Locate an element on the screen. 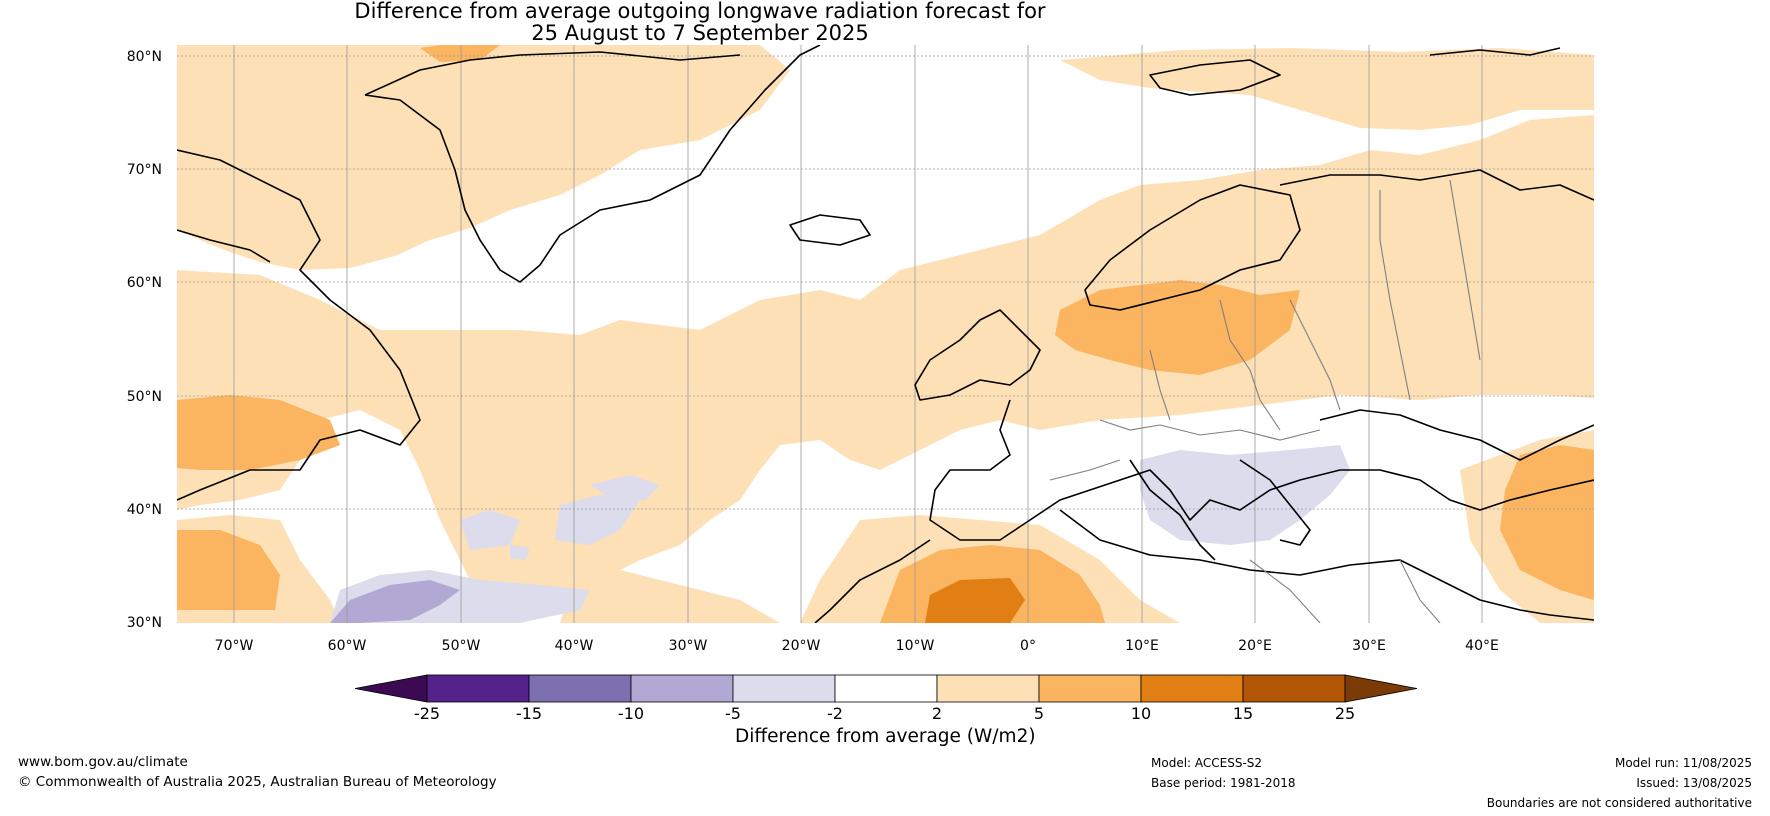  colorbar is located at coordinates (886, 688).